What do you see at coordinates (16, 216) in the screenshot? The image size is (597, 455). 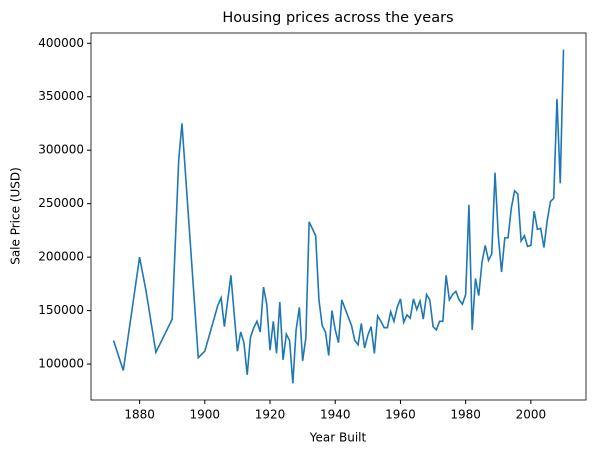 I see `y-axis-label: Sale Price (USD)` at bounding box center [16, 216].